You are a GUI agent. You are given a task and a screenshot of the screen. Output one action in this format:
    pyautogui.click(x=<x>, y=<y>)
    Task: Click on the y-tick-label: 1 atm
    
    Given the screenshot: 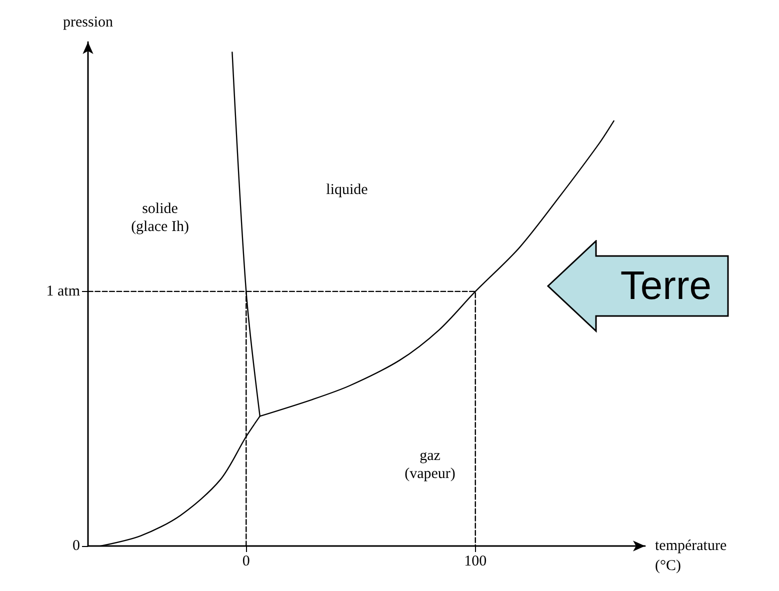 What is the action you would take?
    pyautogui.click(x=63, y=291)
    